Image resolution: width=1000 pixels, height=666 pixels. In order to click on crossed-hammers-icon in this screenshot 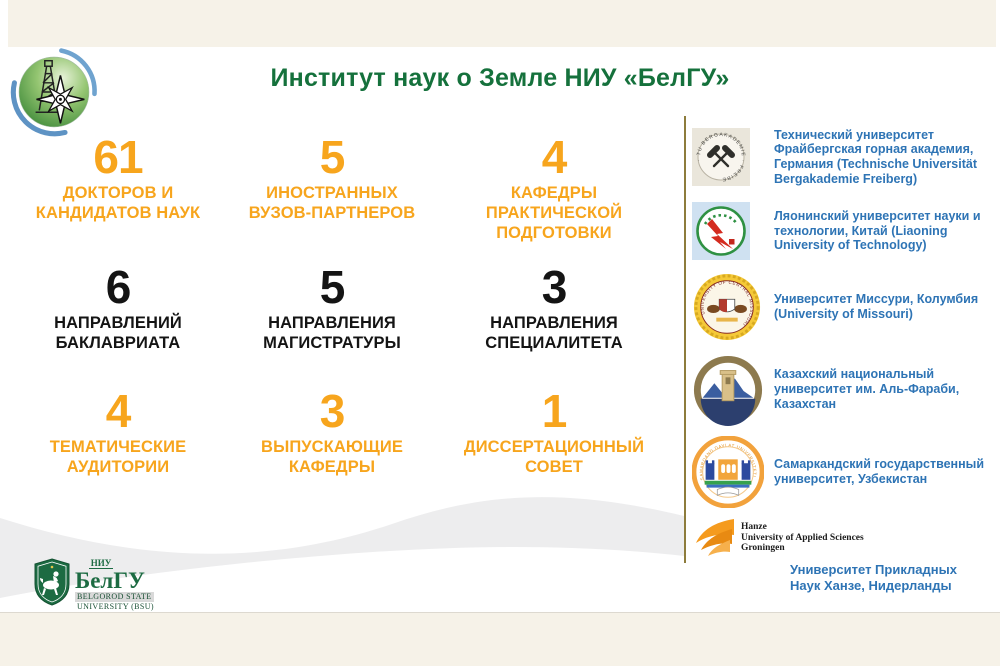, I will do `click(721, 156)`.